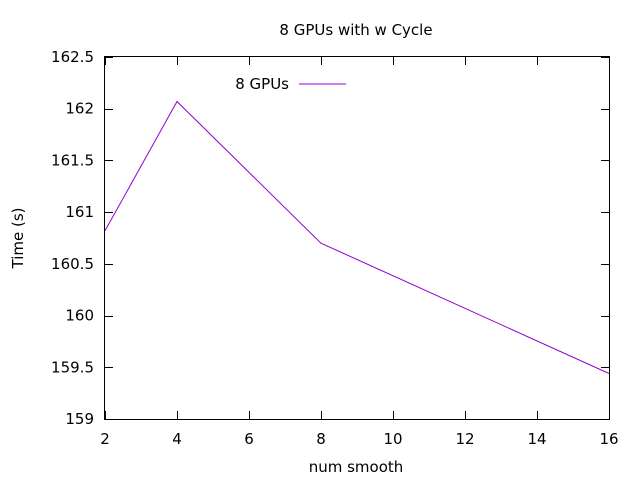 The image size is (640, 480). I want to click on y-tick-label: 160, so click(79, 316).